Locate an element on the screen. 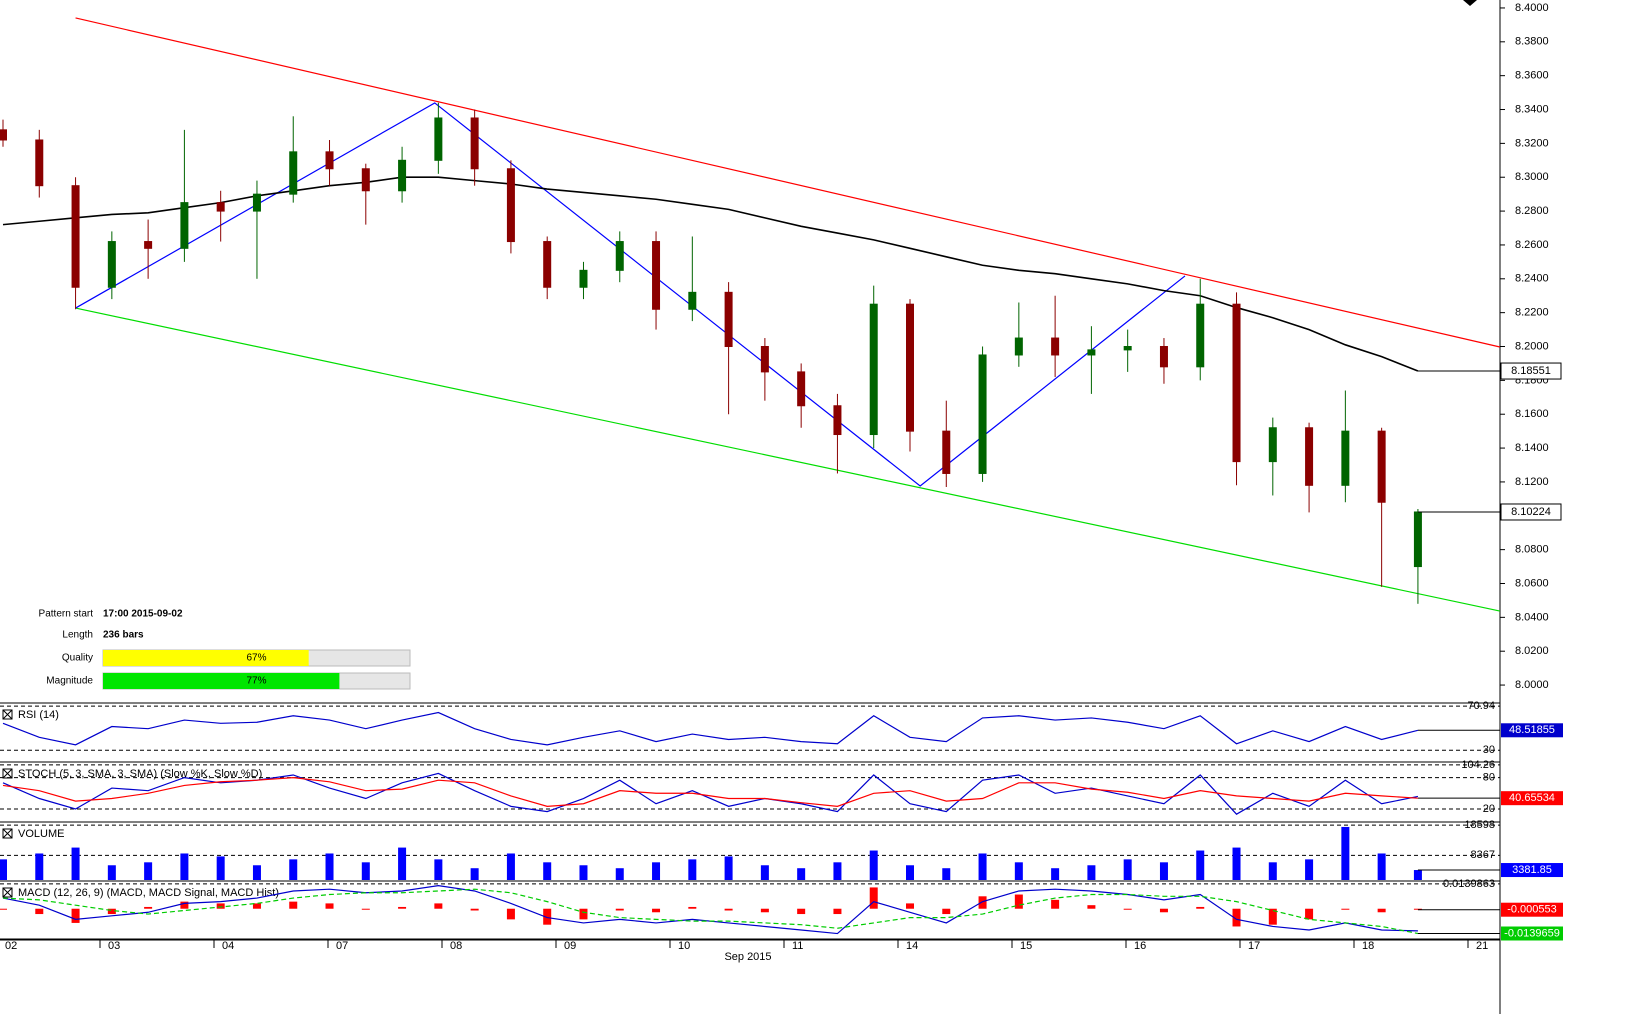  pattern-label: Quality is located at coordinates (77, 658).